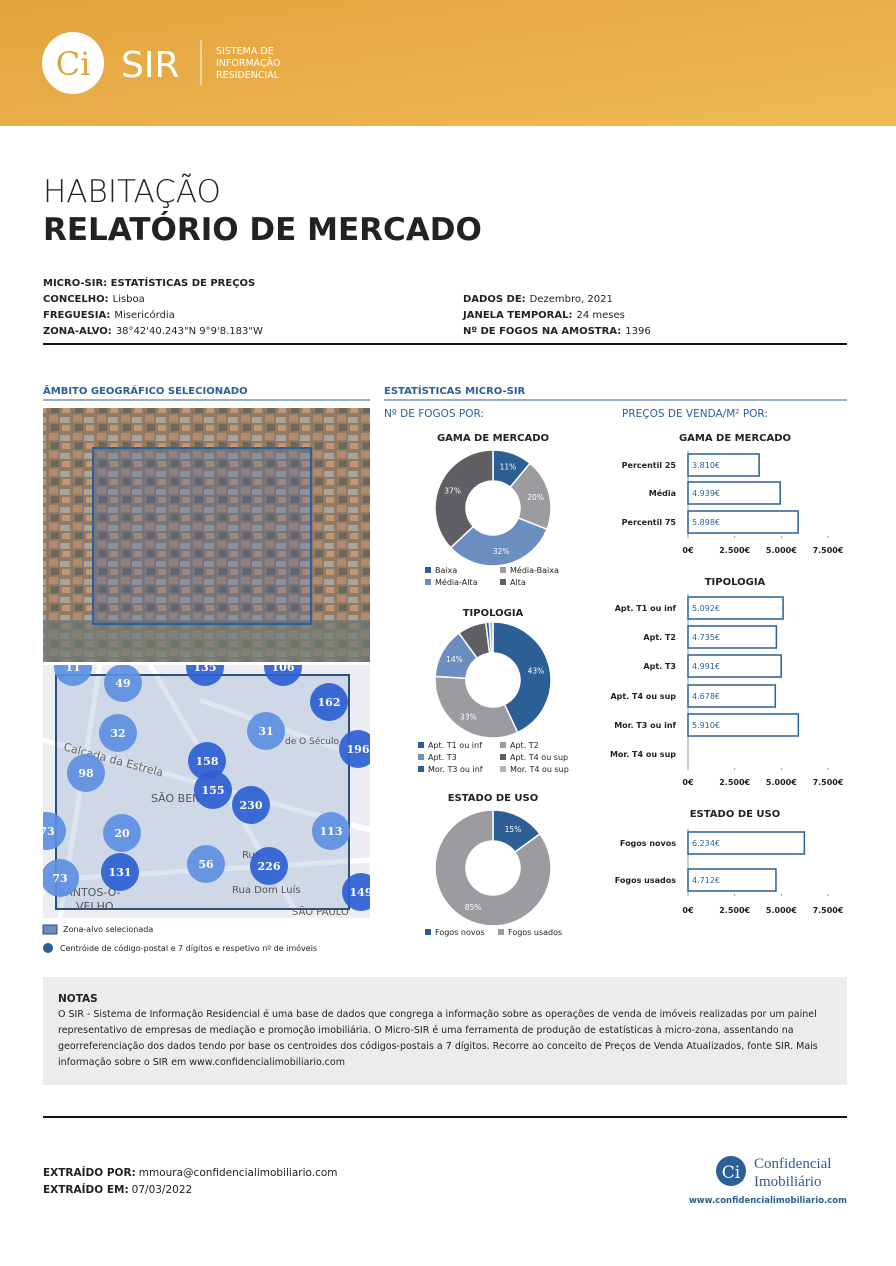  What do you see at coordinates (95, 906) in the screenshot?
I see `street-label: VELHO` at bounding box center [95, 906].